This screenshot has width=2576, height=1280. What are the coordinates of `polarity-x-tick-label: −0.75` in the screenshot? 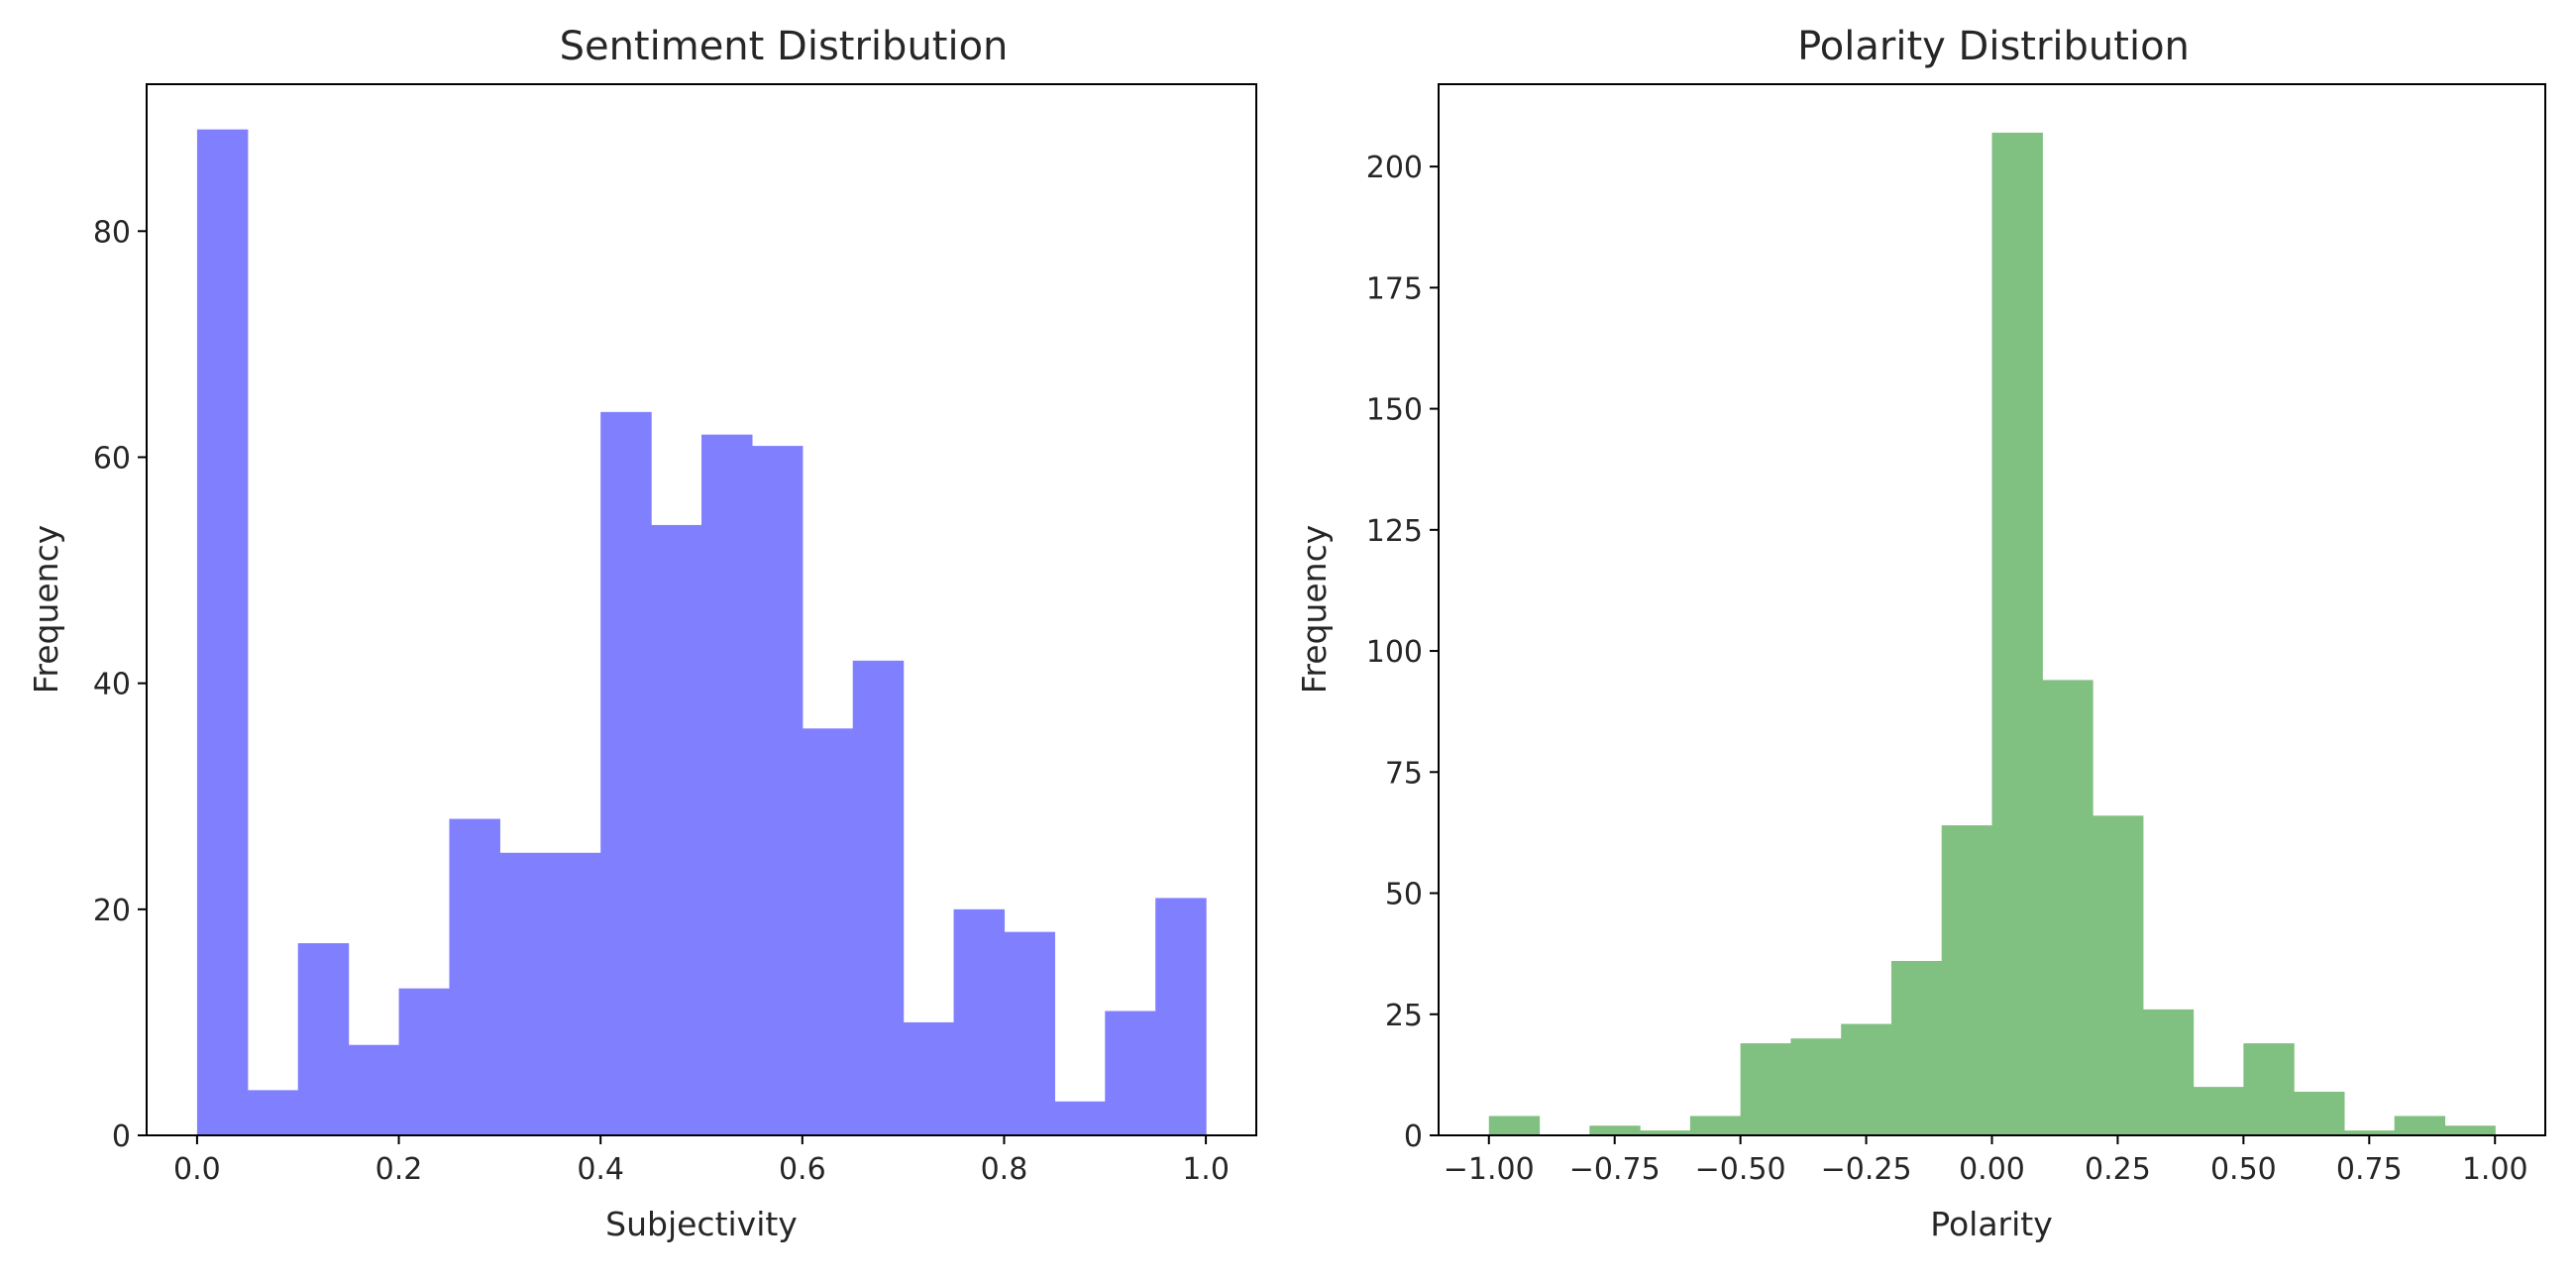 It's located at (1615, 1169).